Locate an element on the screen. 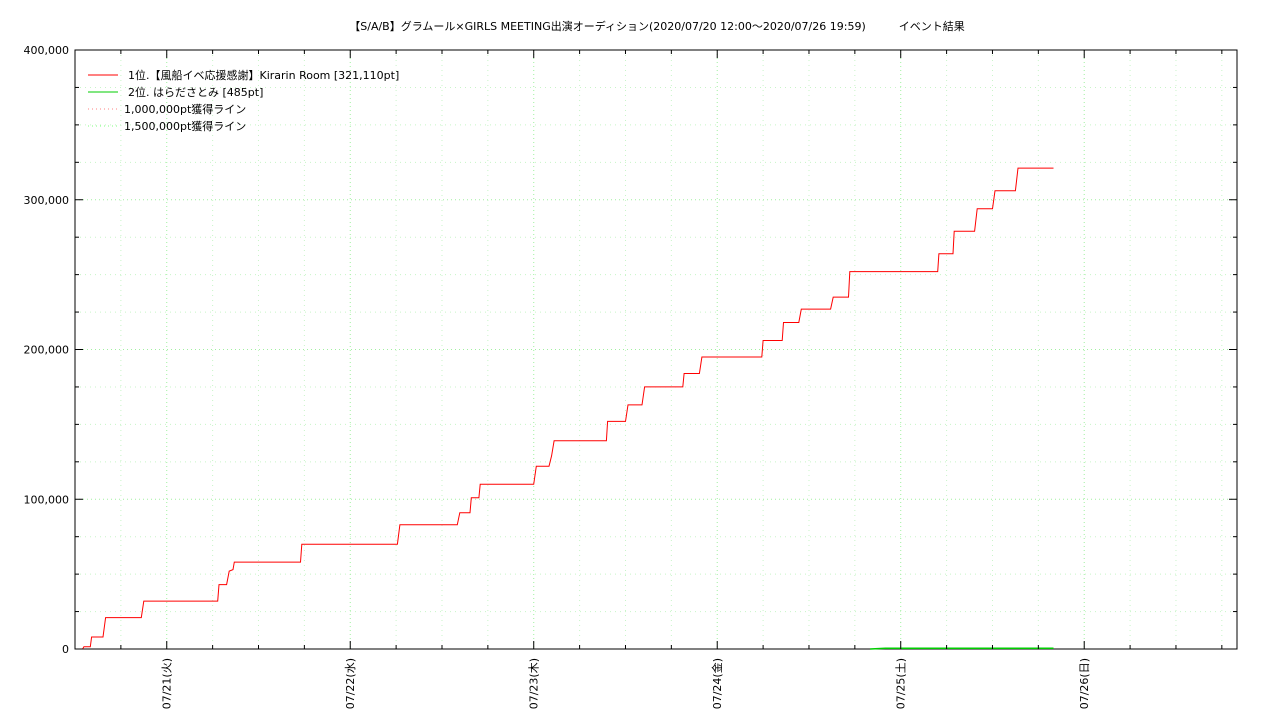  legend-label-1: 1位.【風船イベ応援感謝】Kirarin Room [321,110pt] is located at coordinates (263, 75).